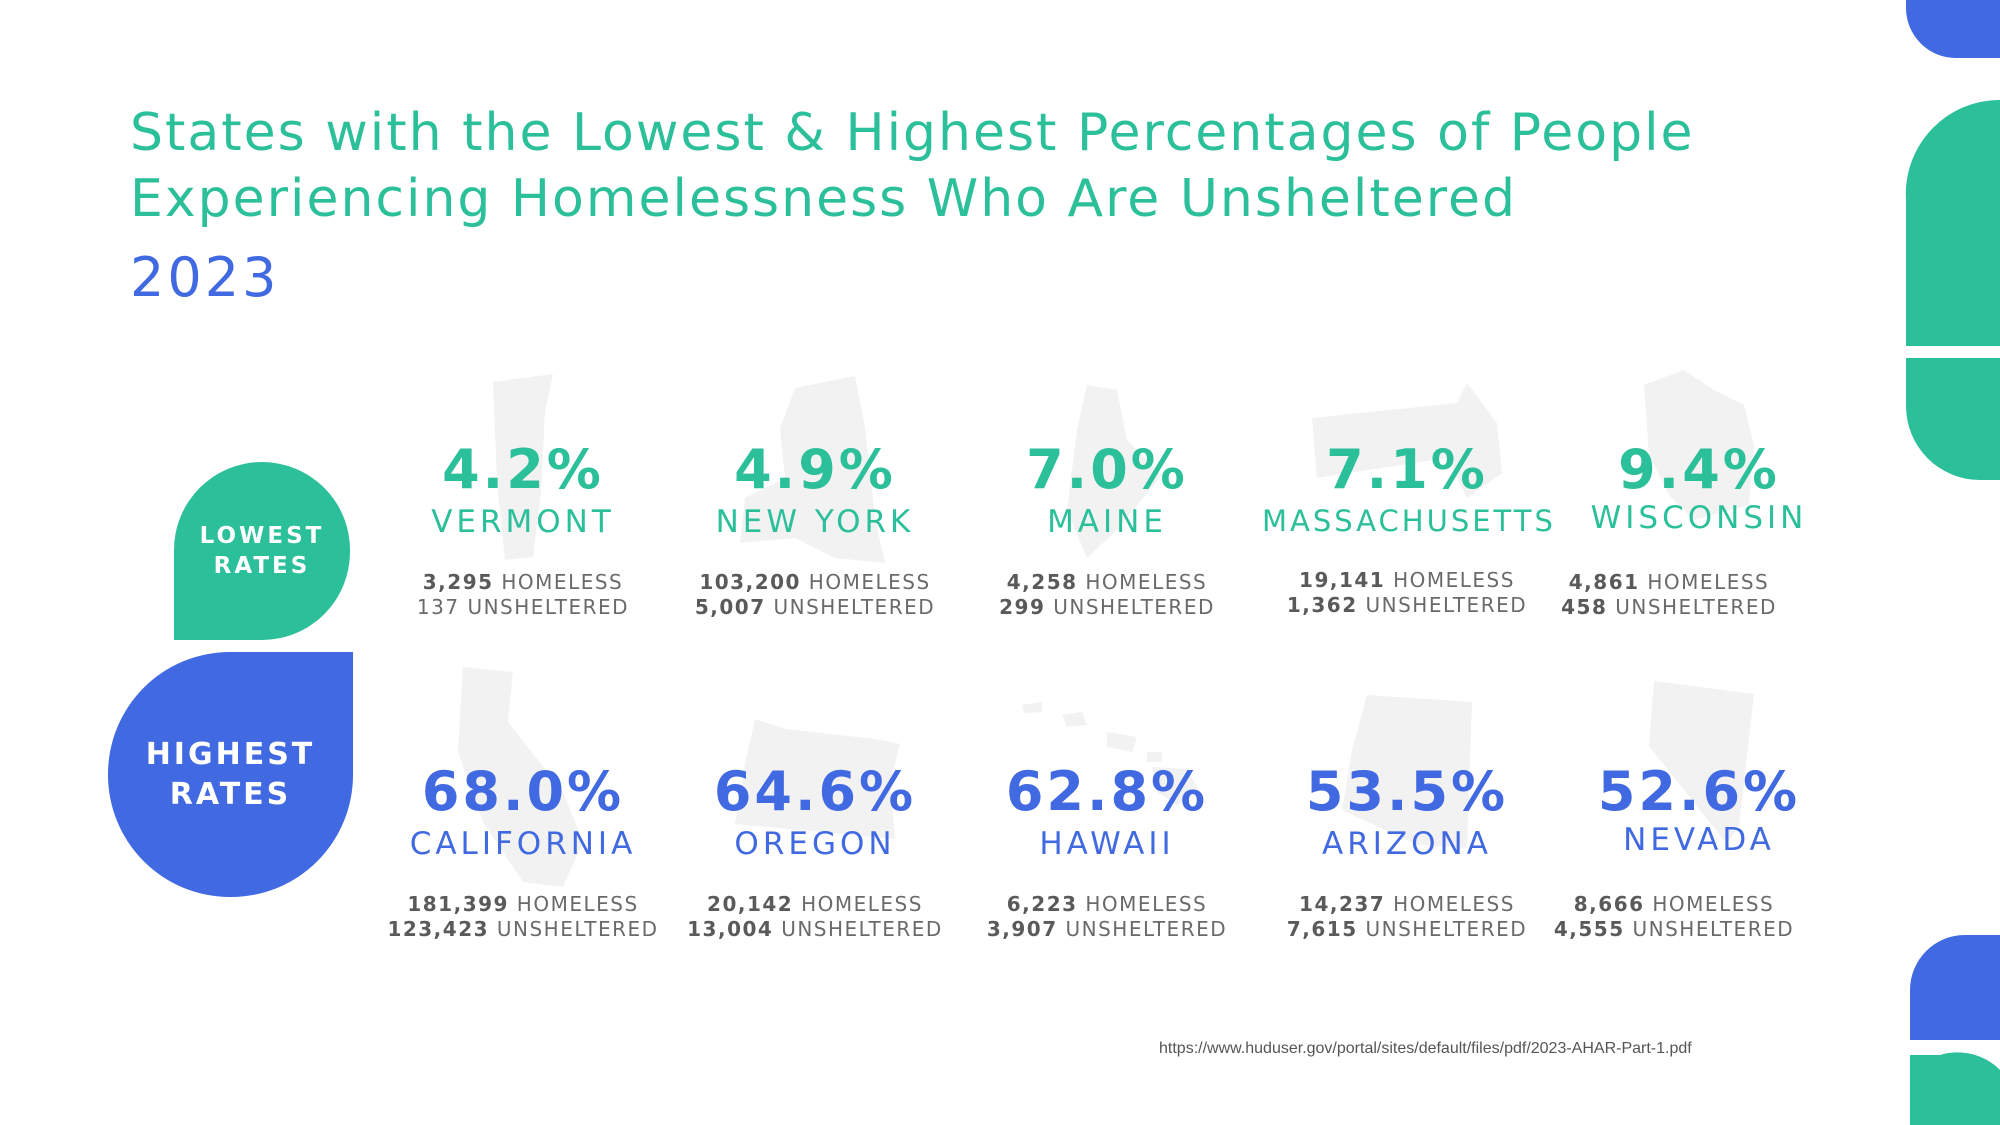  I want to click on homeless-count: 8,666, so click(1609, 904).